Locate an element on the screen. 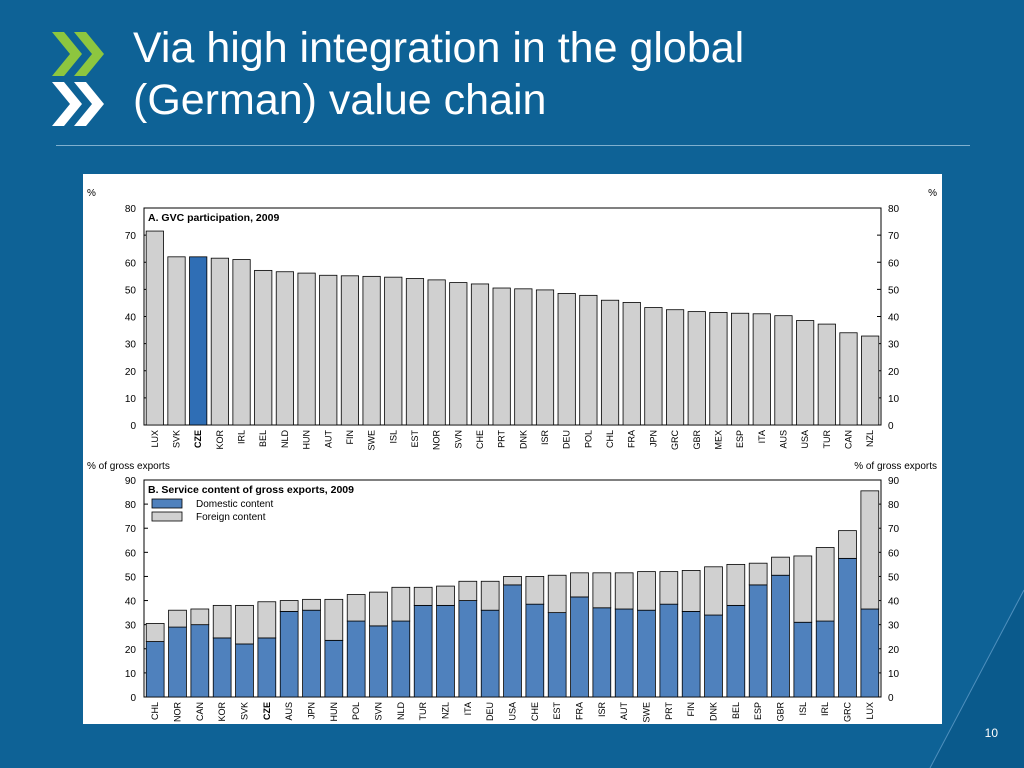 This screenshot has height=768, width=1024. bar-domestic-lux is located at coordinates (870, 653).